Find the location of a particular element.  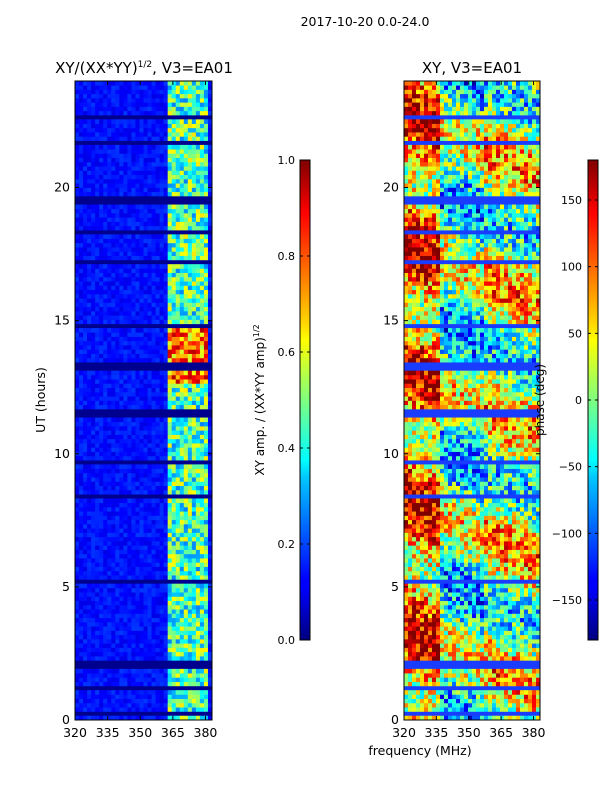

right-colorbar-tick-label: 100 is located at coordinates (571, 267).